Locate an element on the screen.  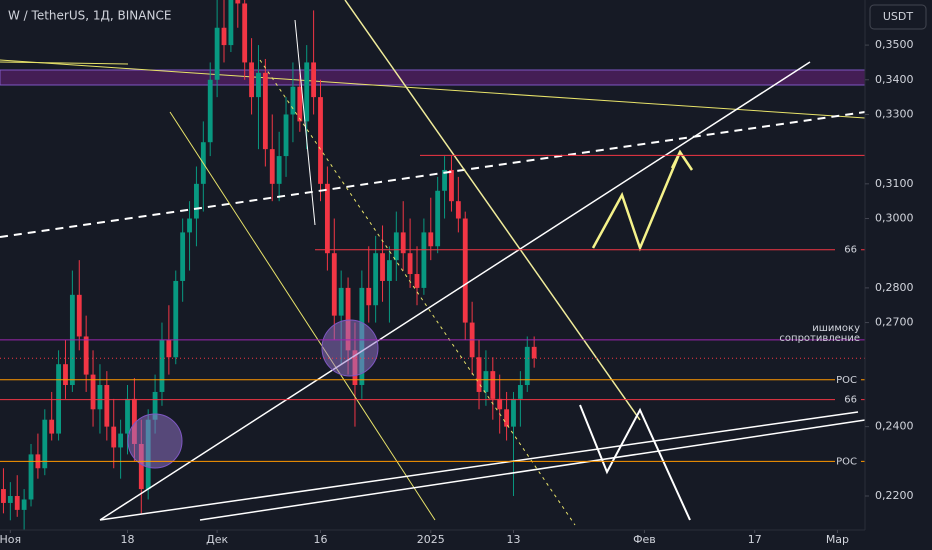
projection-path is located at coordinates (635, 462).